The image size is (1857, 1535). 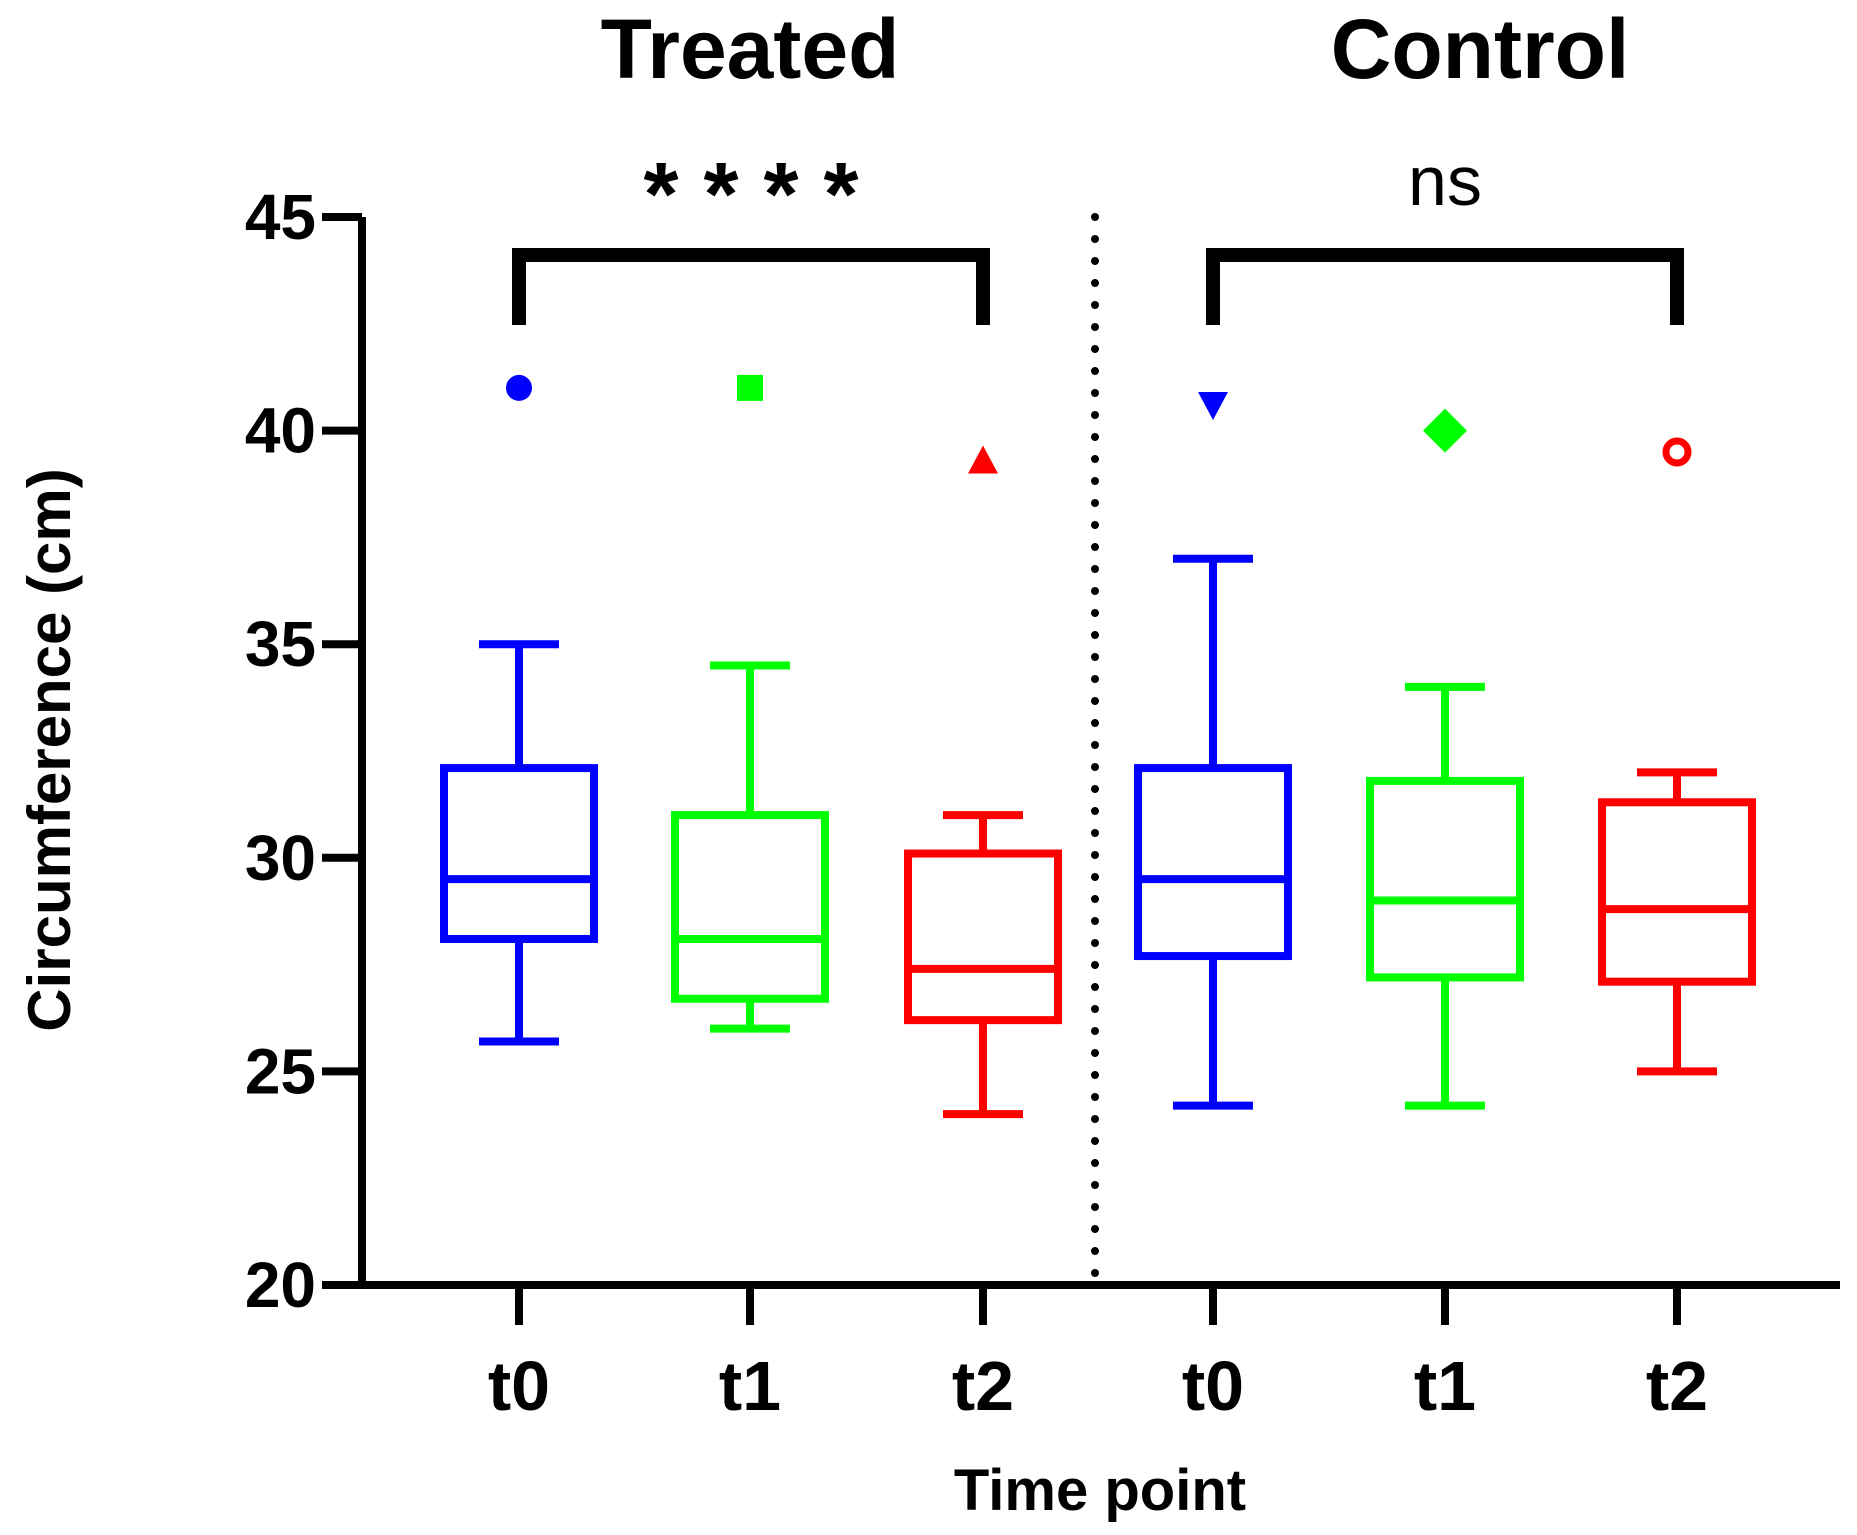 I want to click on y-axis-label: Circumference (cm), so click(x=49, y=750).